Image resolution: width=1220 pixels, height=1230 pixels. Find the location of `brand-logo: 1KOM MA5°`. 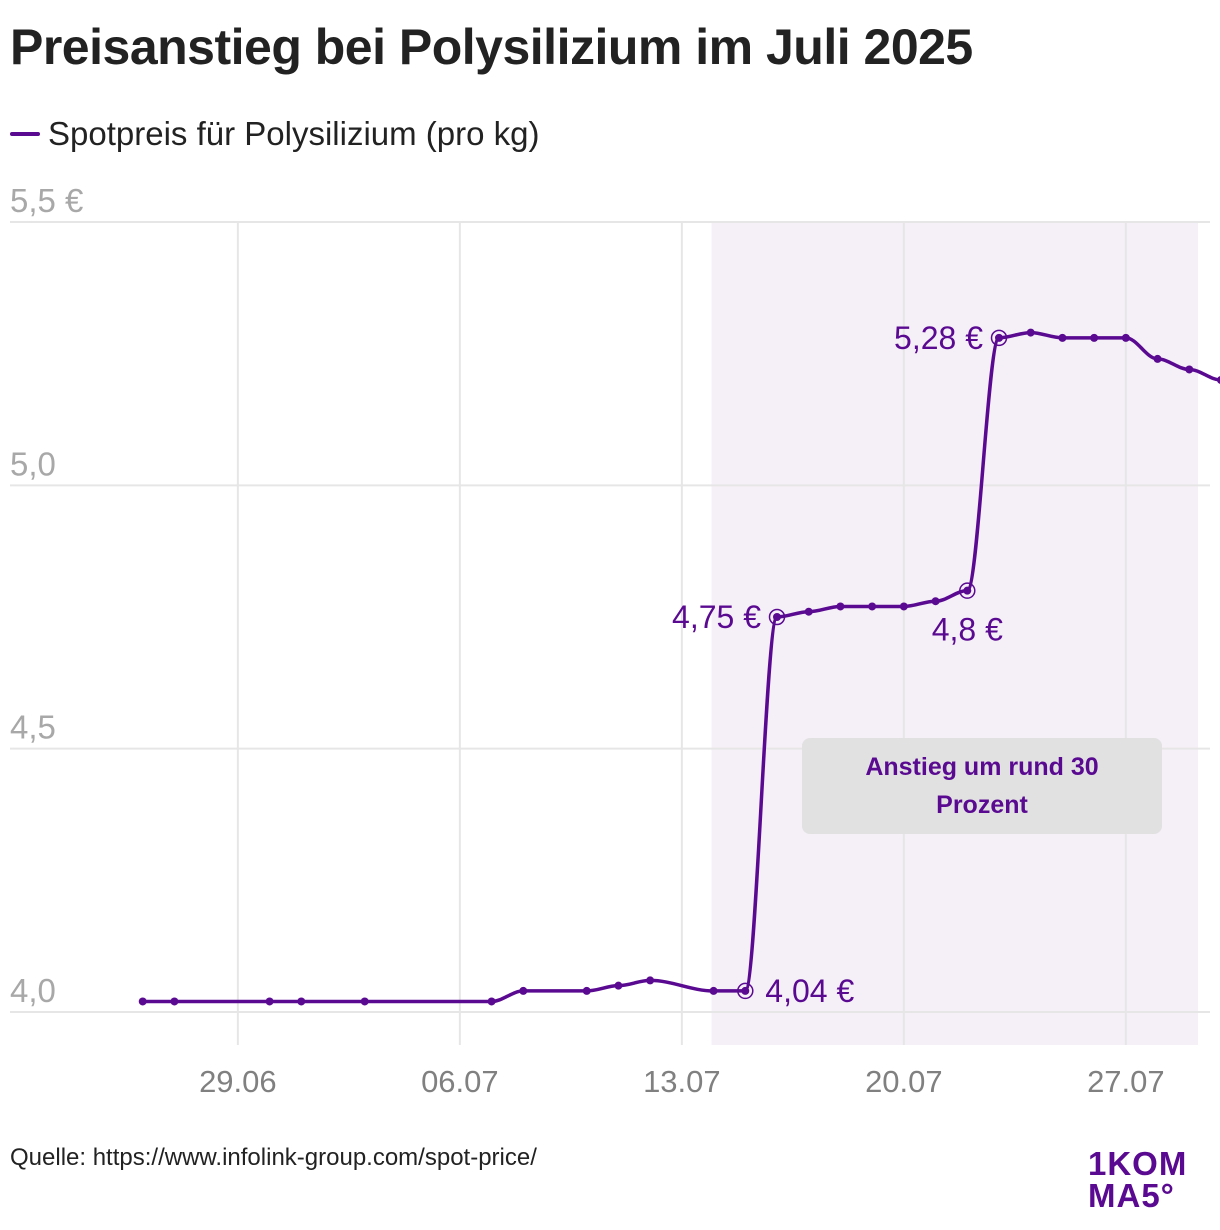

brand-logo: 1KOM MA5° is located at coordinates (1148, 1179).